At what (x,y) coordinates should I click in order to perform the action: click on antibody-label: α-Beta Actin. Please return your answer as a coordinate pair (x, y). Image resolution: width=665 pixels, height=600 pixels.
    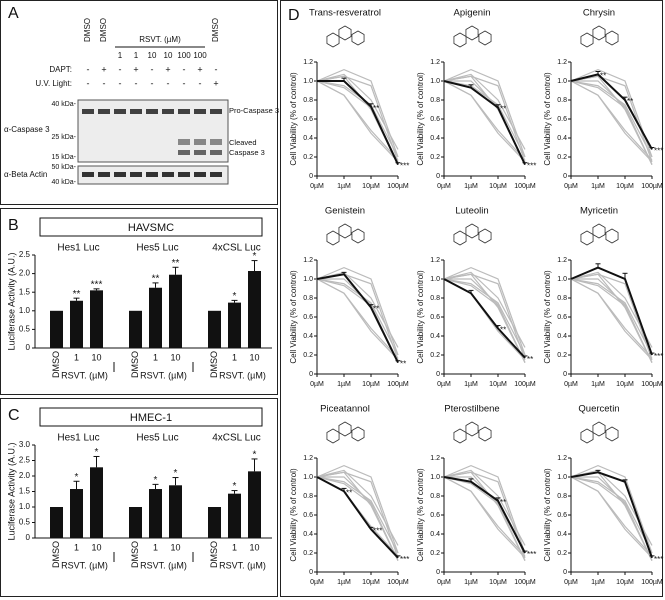
    Looking at the image, I should click on (25, 174).